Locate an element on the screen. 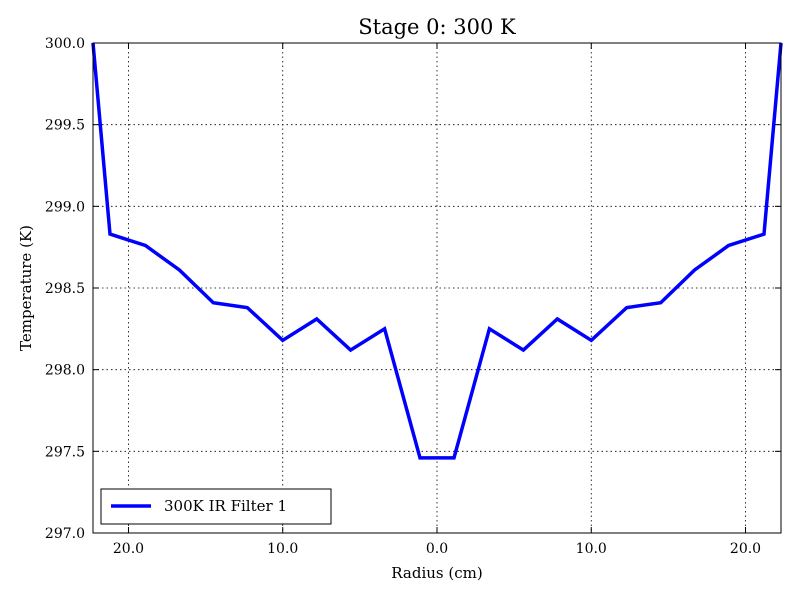 The image size is (800, 600). x-axis-title: Radius (cm) is located at coordinates (436, 573).